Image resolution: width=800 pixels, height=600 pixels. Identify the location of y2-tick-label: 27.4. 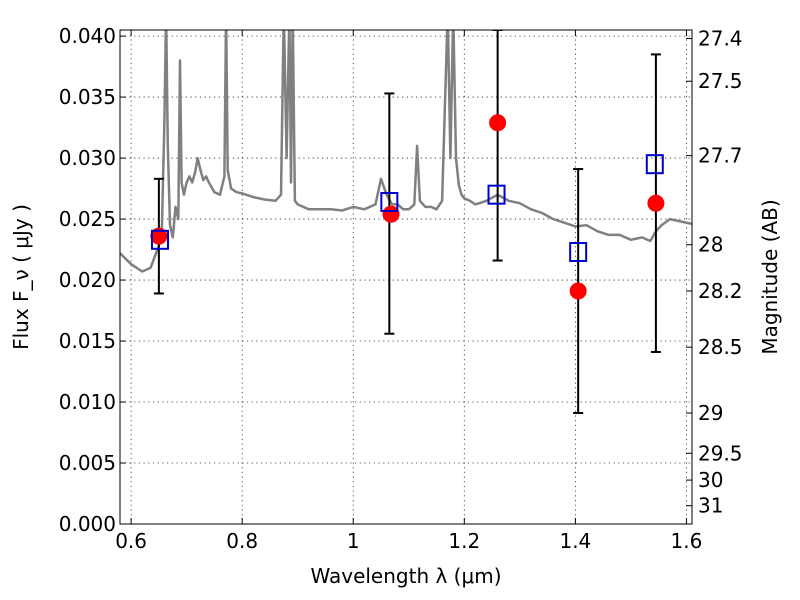
(720, 39).